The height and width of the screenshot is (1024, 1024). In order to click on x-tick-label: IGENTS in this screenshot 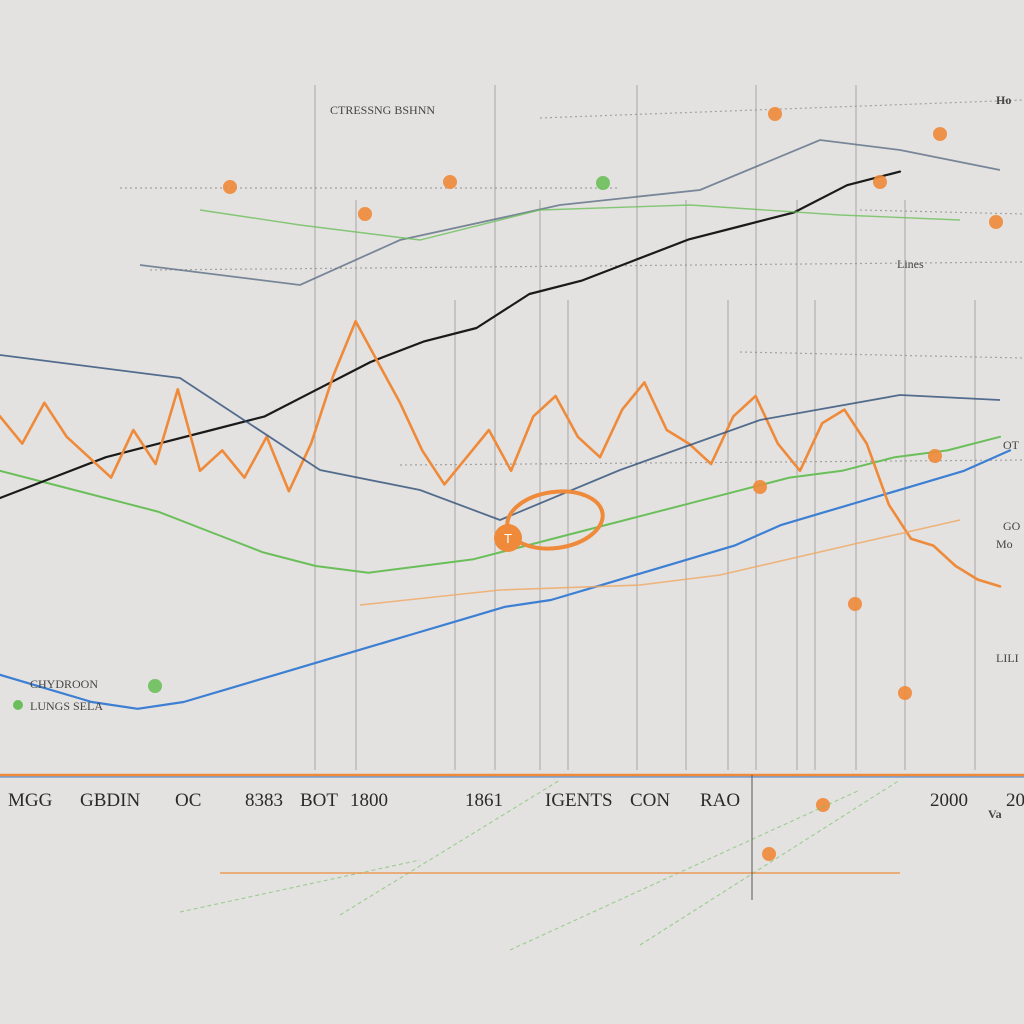, I will do `click(579, 800)`.